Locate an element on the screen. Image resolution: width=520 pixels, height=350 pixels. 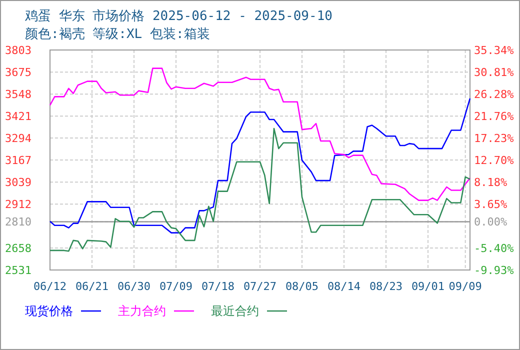
chart-subtitle: 颜色:褐壳 等级:XL 包装:箱装 is located at coordinates (117, 34).